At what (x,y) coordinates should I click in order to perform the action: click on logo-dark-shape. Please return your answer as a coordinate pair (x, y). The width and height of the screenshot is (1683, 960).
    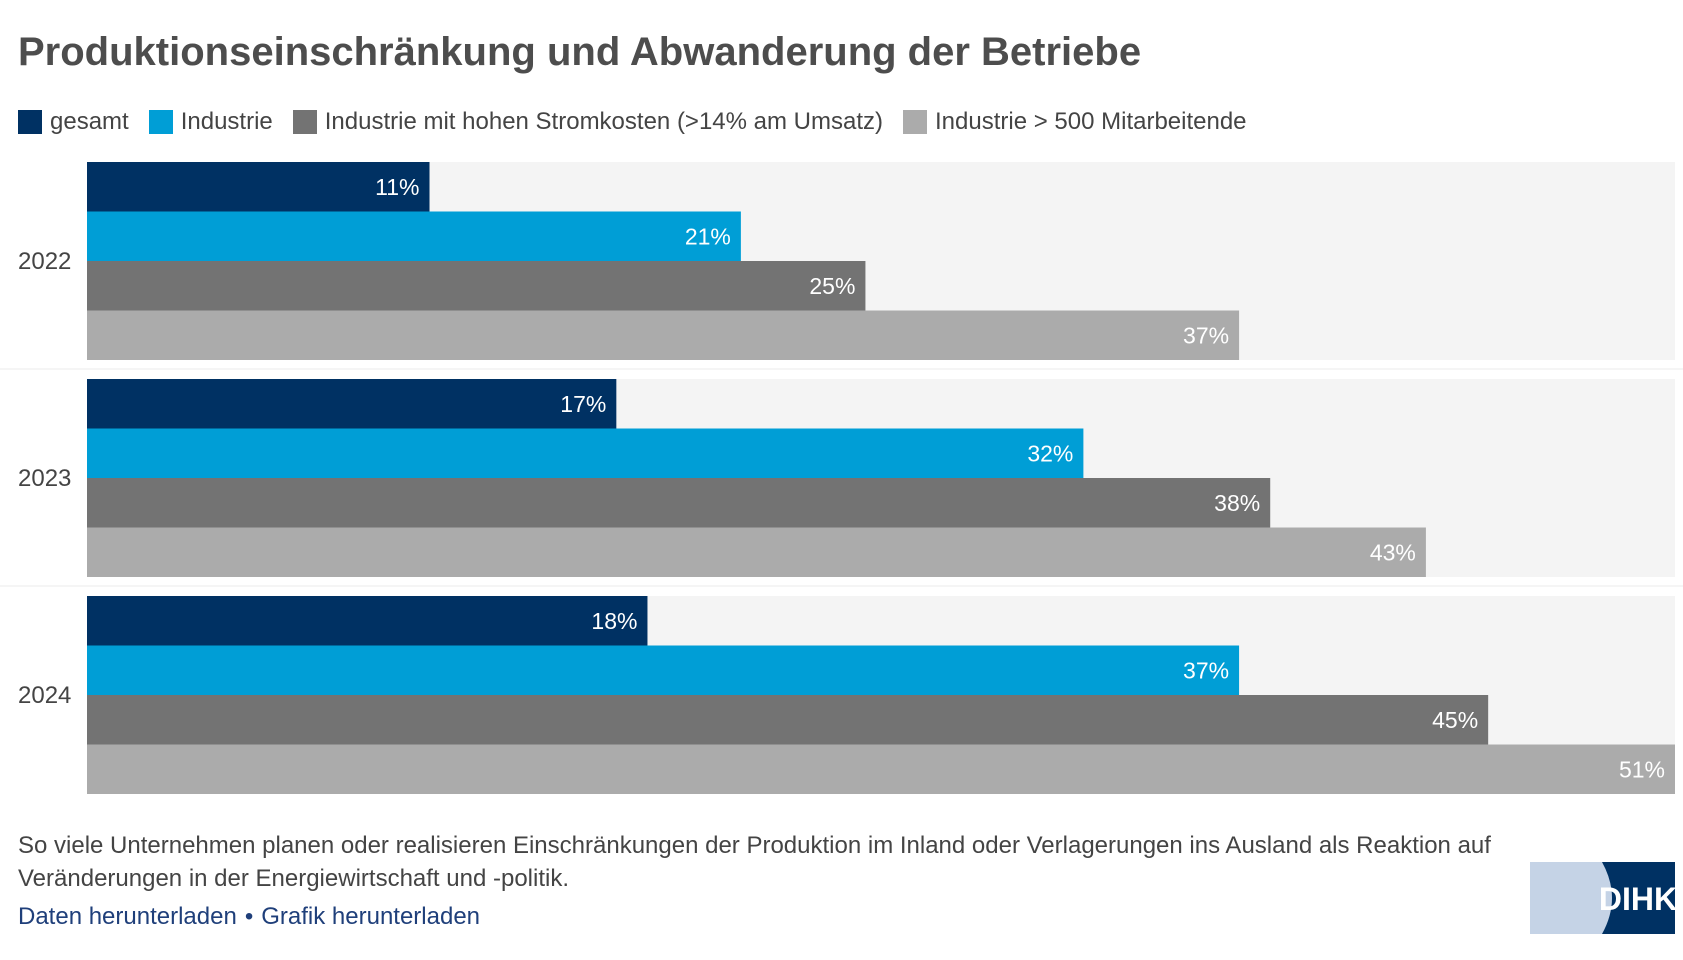
    Looking at the image, I should click on (1638, 898).